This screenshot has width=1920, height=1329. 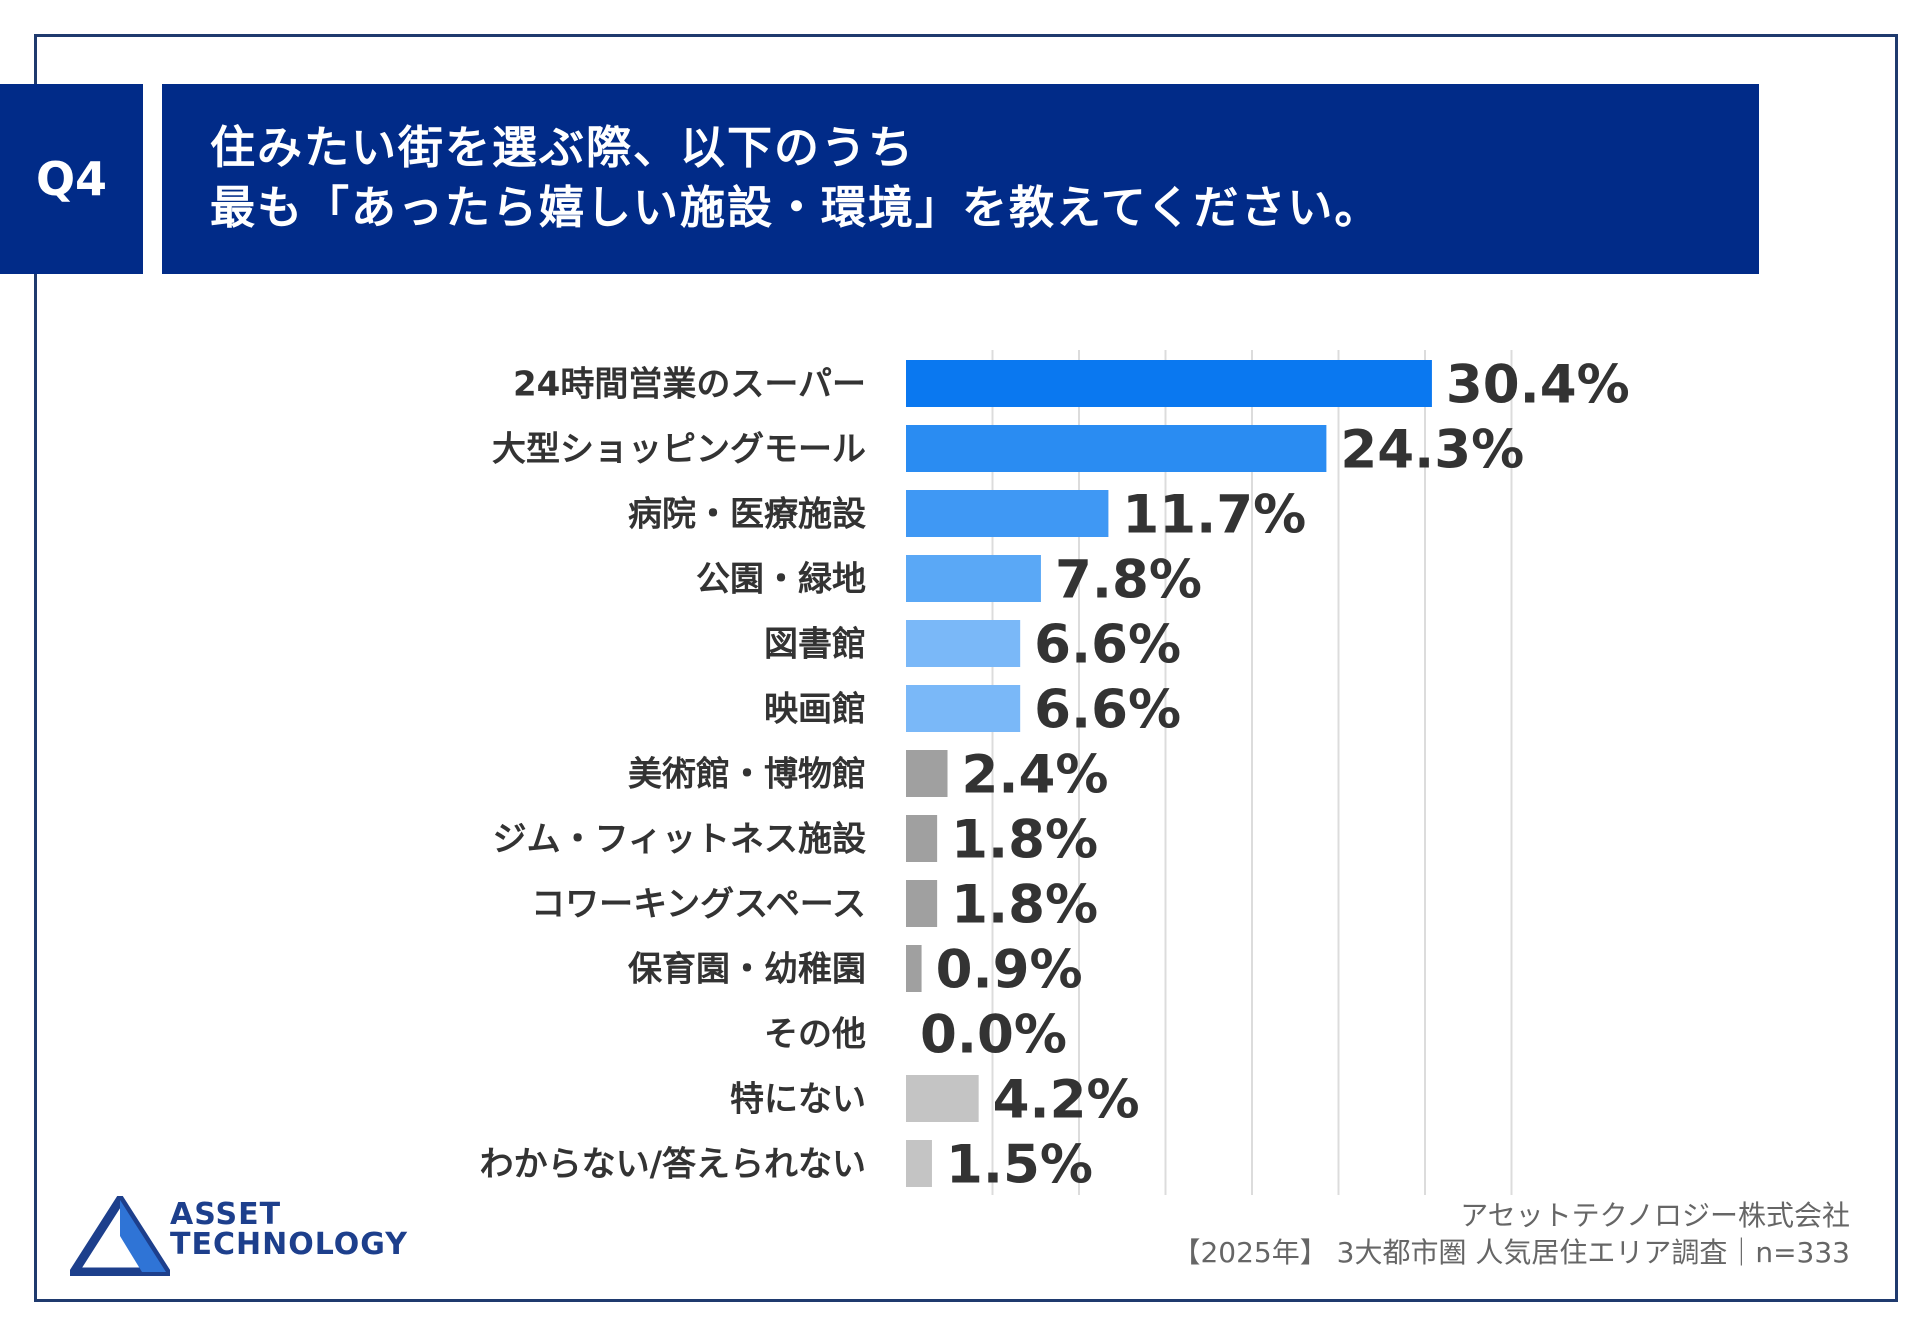 What do you see at coordinates (1066, 1100) in the screenshot?
I see `value-label: 4.2%` at bounding box center [1066, 1100].